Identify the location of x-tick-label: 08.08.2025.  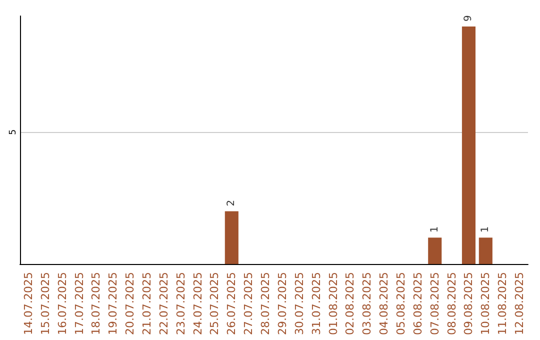
(451, 304).